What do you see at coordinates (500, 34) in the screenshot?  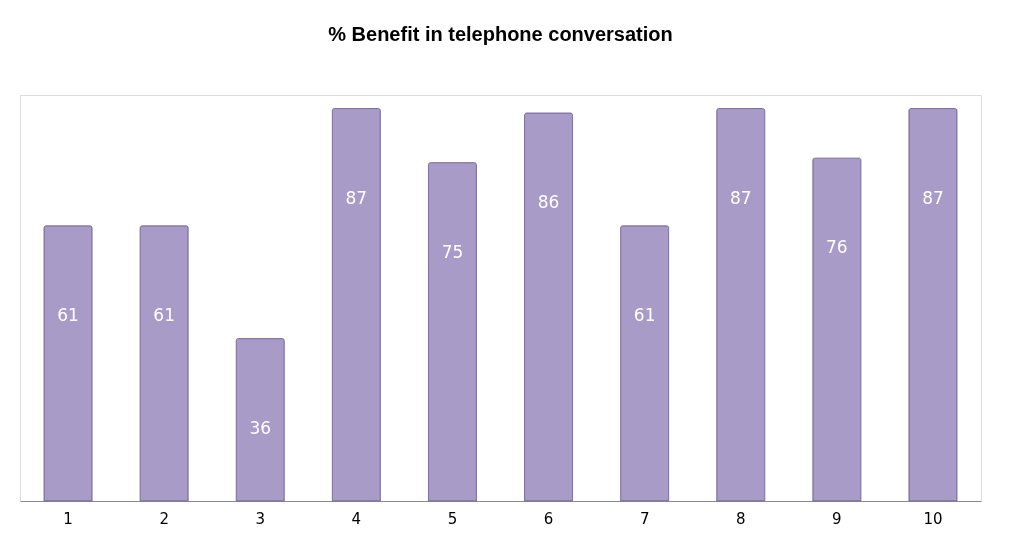 I see `chart-title: % Benefit in telephone conversation` at bounding box center [500, 34].